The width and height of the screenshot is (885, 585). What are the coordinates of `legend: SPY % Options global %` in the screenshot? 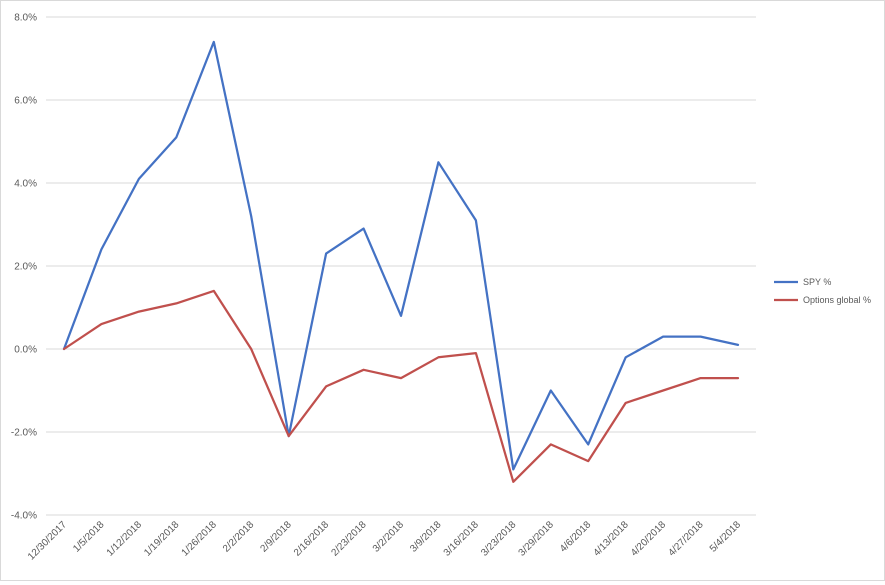 It's located at (822, 291).